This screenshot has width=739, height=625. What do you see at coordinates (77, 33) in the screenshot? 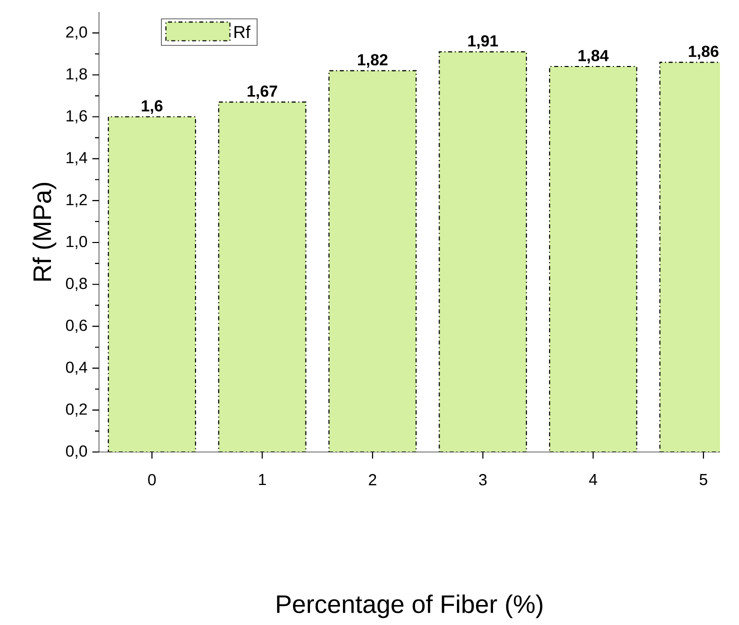
I see `y-tick-label: 2,0` at bounding box center [77, 33].